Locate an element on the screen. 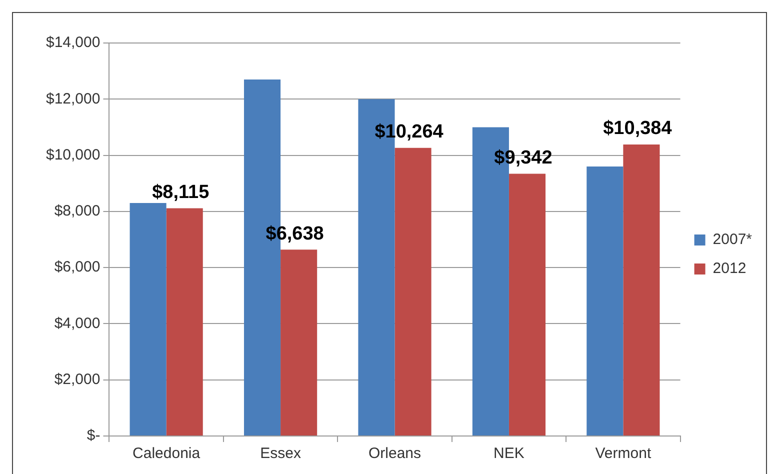 The image size is (779, 474). x-tick-label: Essex is located at coordinates (281, 453).